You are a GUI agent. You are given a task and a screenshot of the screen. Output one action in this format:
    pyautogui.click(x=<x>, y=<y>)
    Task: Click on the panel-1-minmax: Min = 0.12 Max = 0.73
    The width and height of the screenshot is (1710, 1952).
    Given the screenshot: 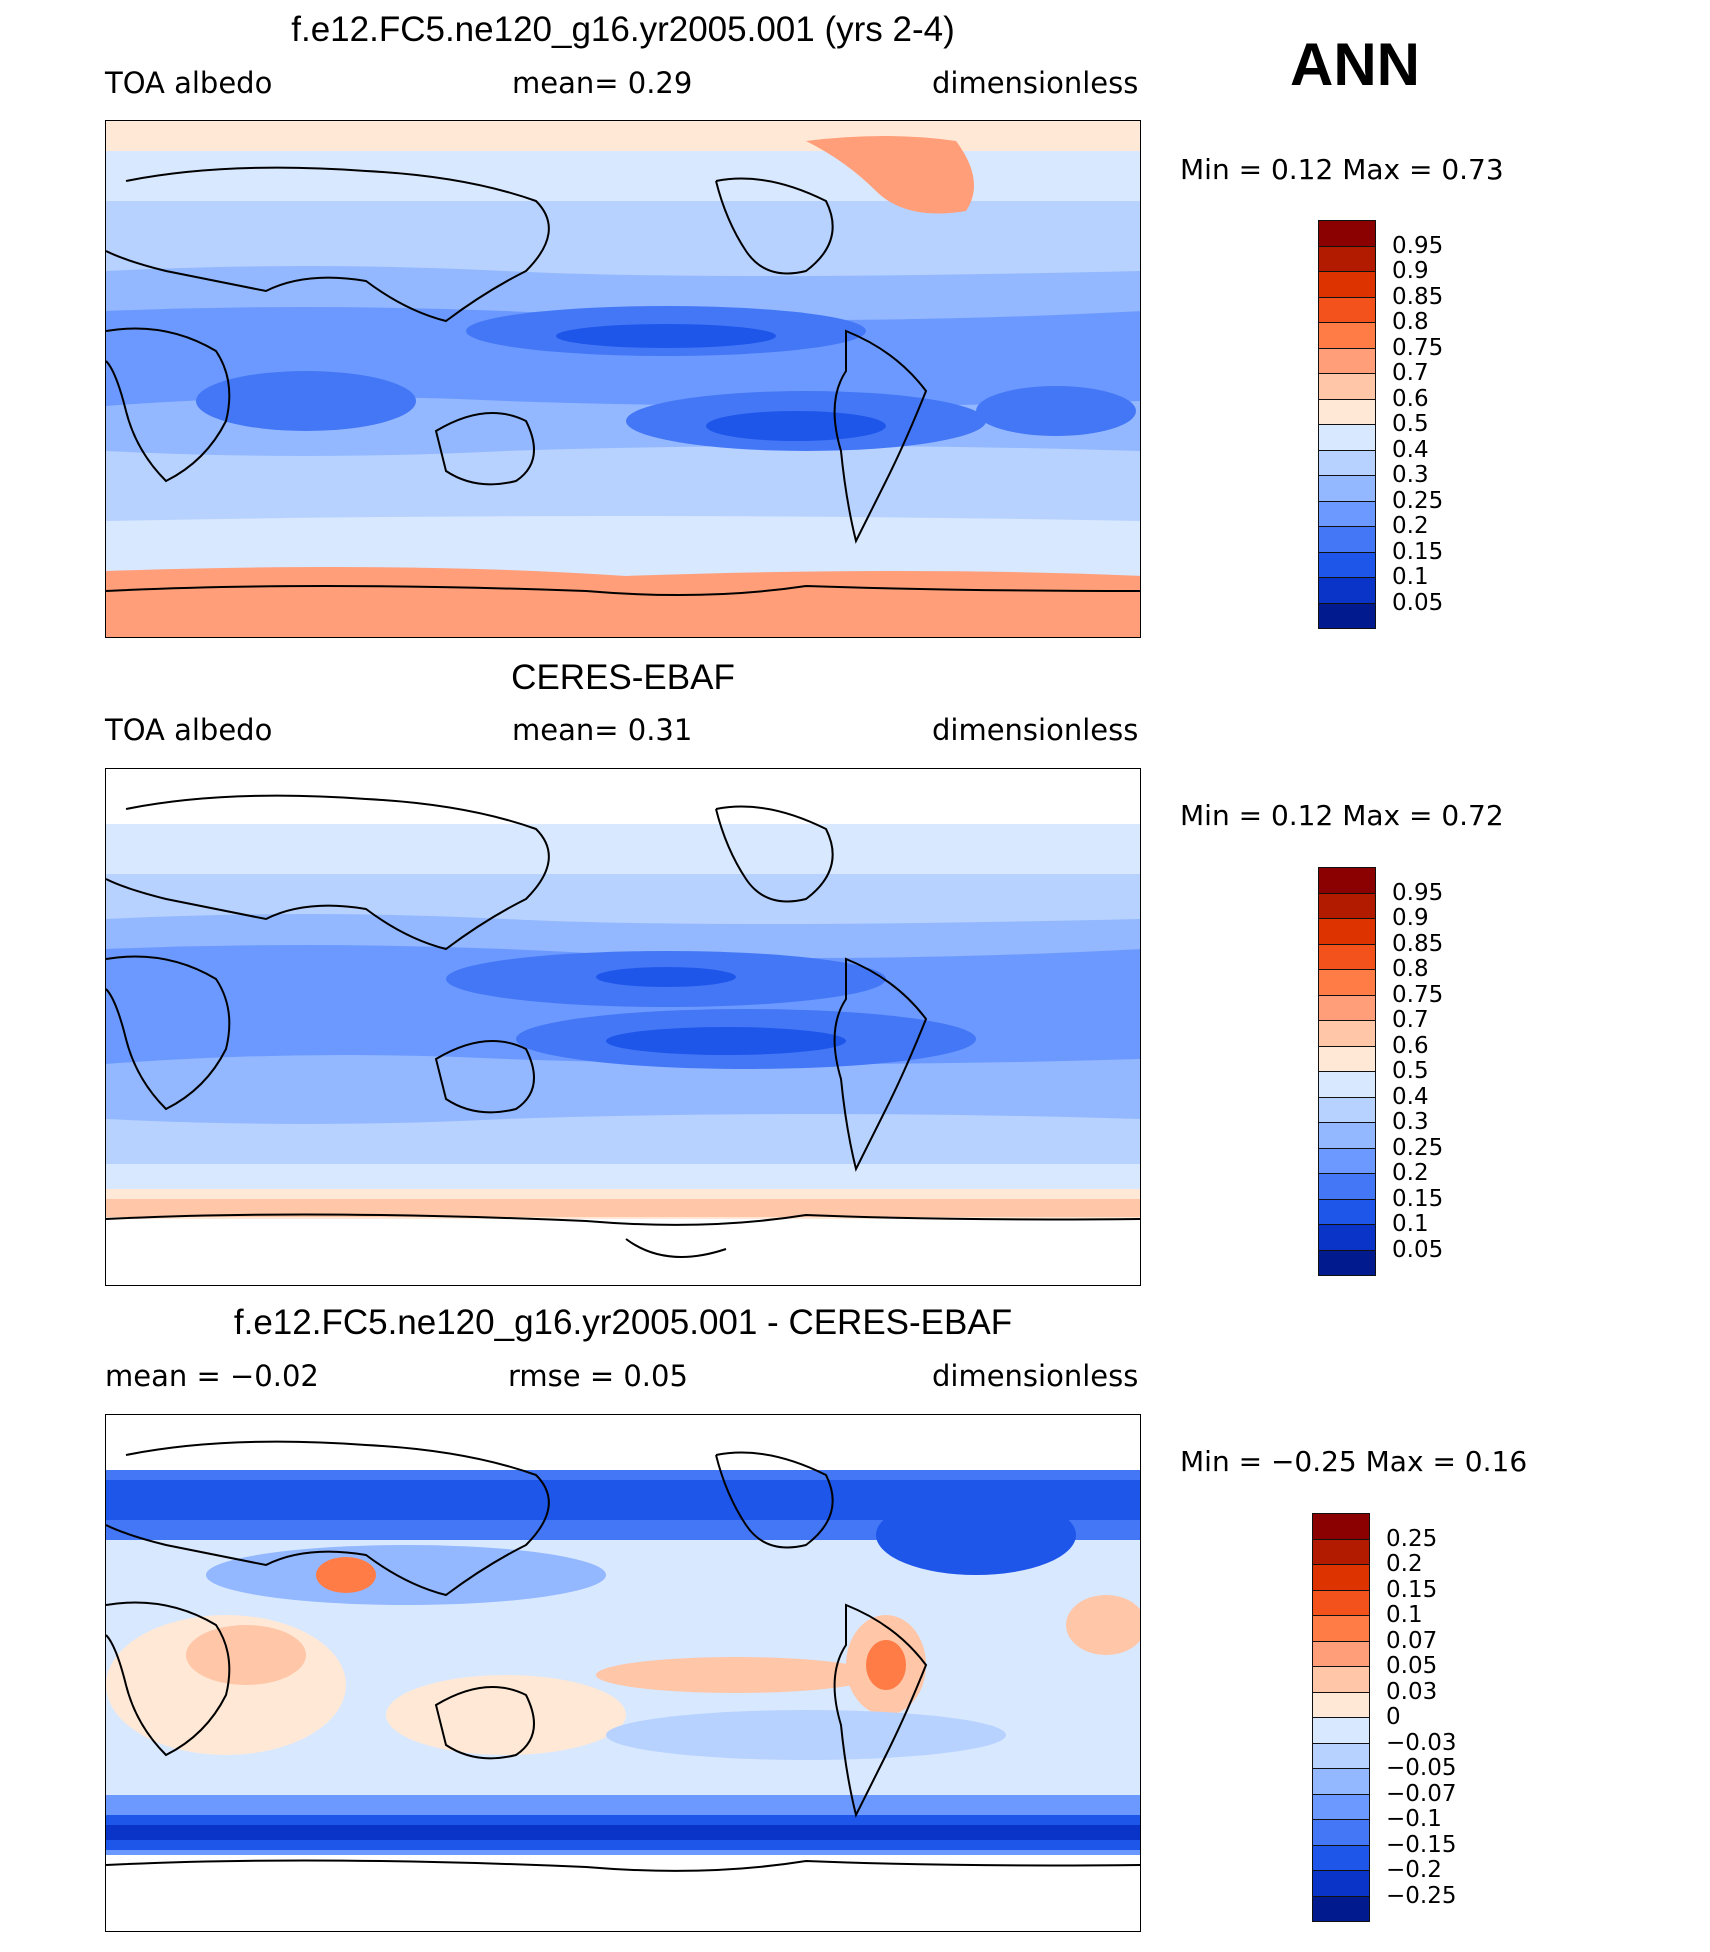 What is the action you would take?
    pyautogui.click(x=1342, y=169)
    